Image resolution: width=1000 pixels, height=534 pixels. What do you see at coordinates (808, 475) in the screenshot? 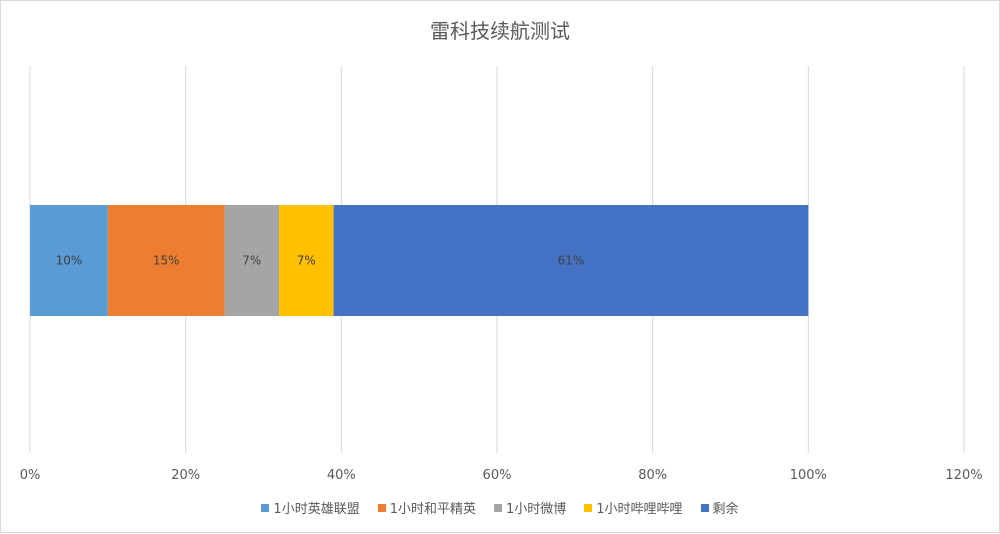
I see `x-tick-label: 100%` at bounding box center [808, 475].